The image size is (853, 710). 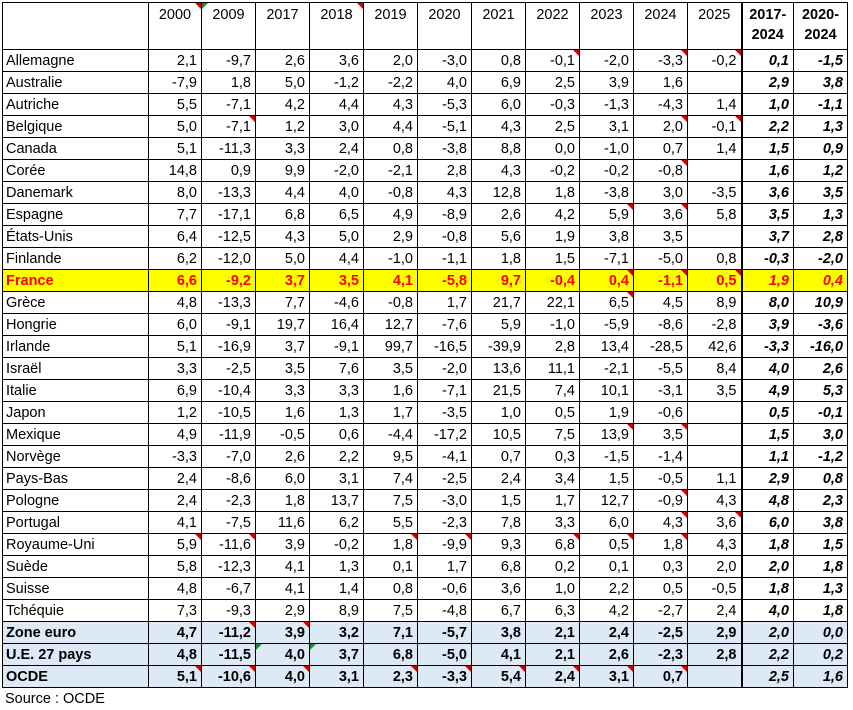 I want to click on value-cell: -16,5, so click(x=444, y=346).